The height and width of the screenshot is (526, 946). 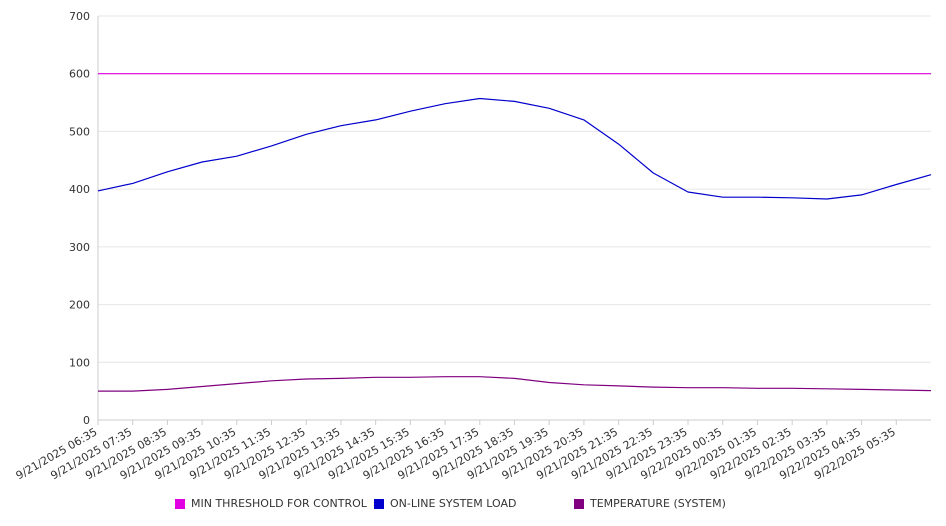 I want to click on legend-item-threshold: MIN THRESHOLD FOR CONTROL, so click(x=271, y=503).